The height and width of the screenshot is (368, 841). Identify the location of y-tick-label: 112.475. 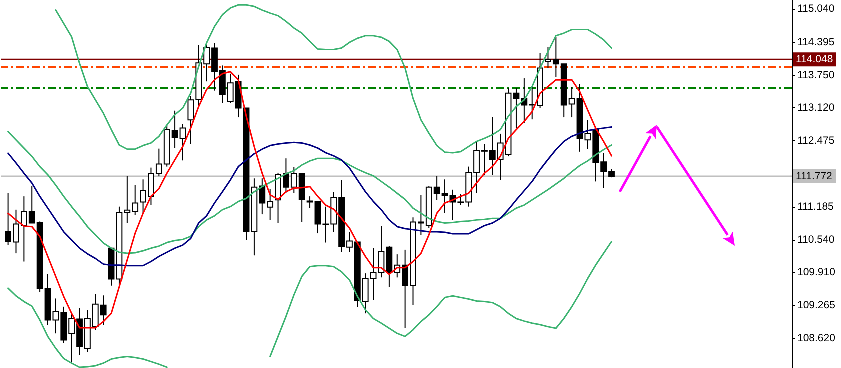
(816, 140).